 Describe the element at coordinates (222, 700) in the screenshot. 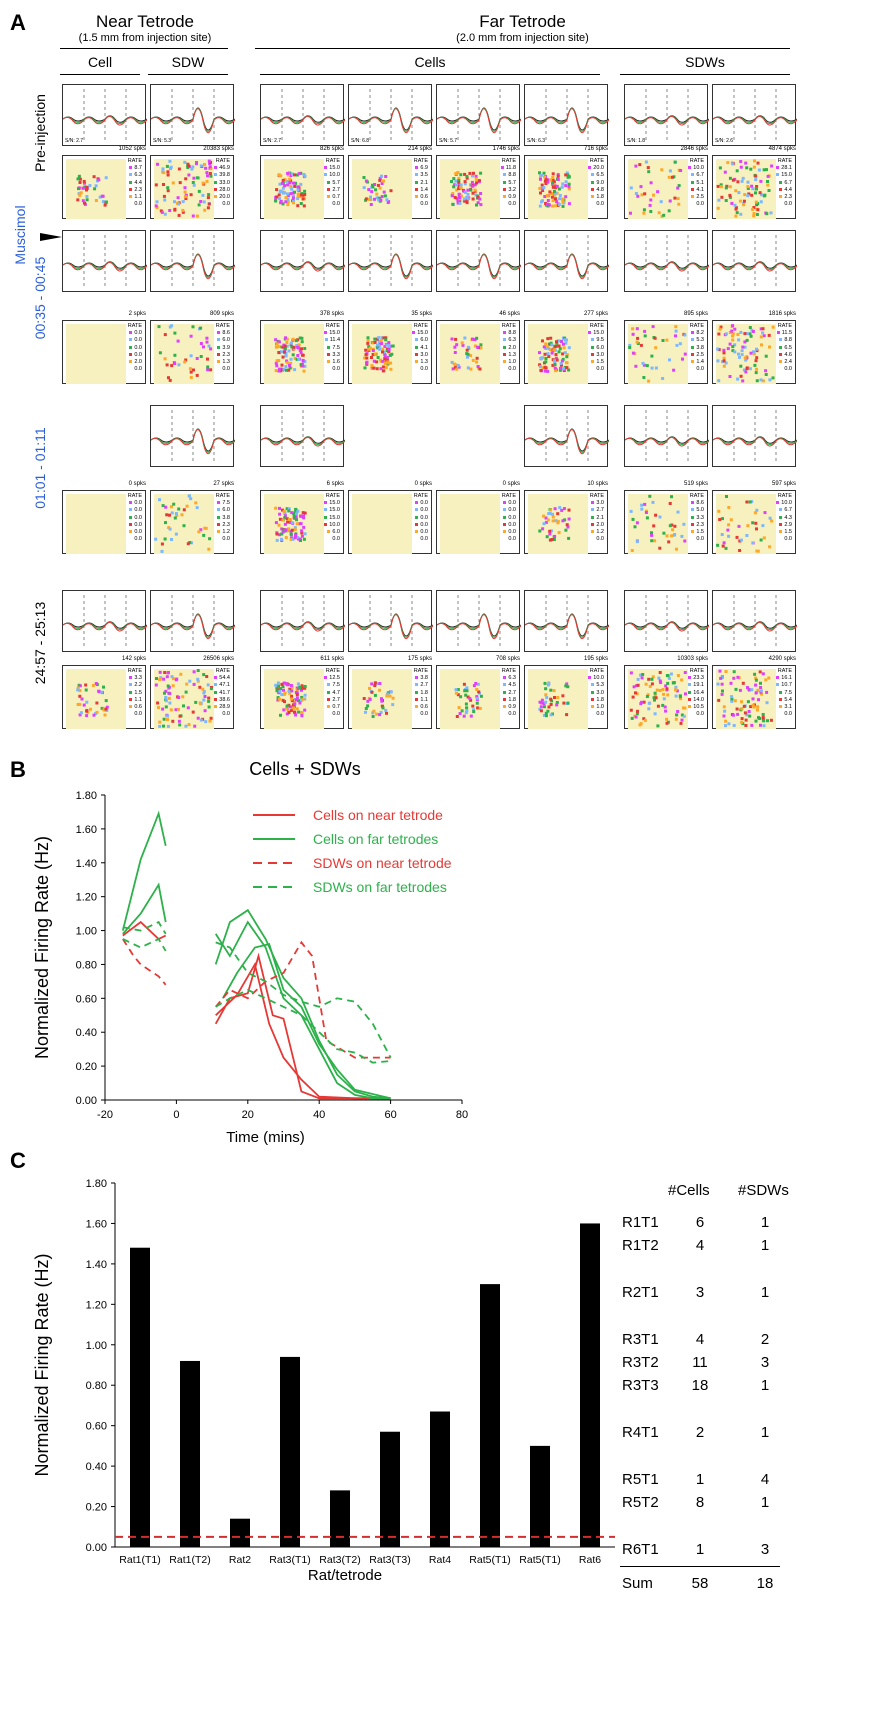

I see `rate-legend-entry: 38.6` at that location.